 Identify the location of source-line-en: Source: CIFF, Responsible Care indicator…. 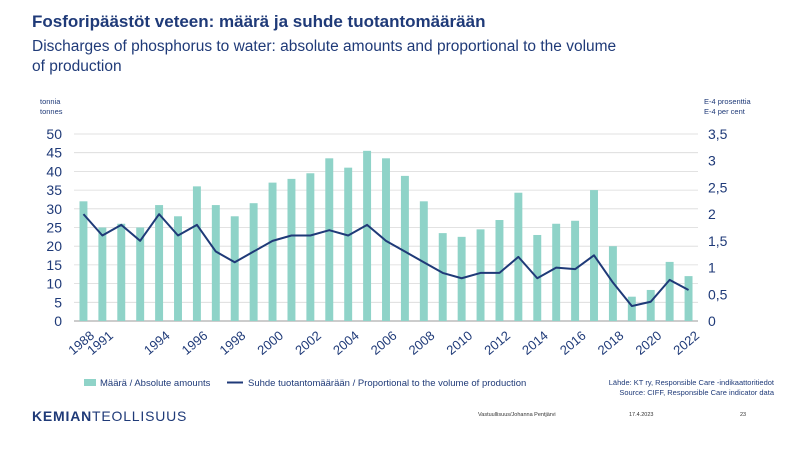
(696, 392).